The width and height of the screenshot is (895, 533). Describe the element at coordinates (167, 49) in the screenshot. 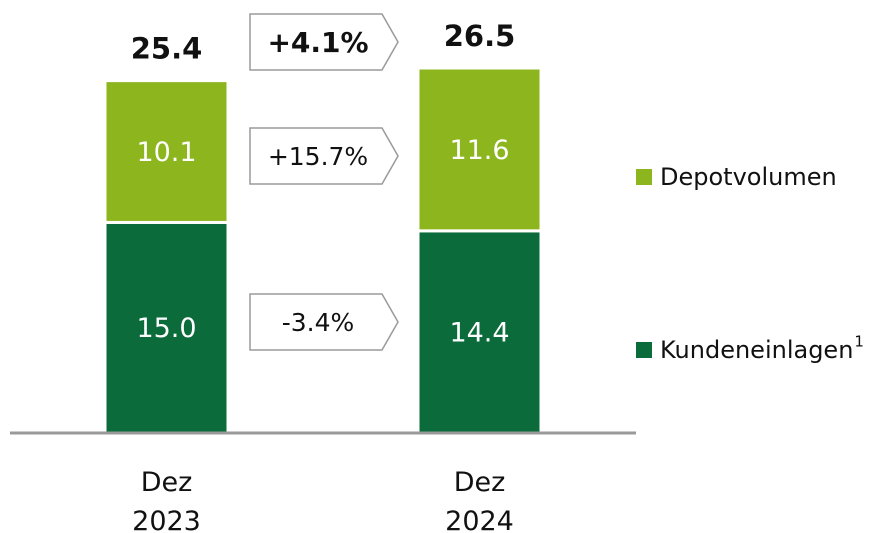

I see `total-label: 25.4` at that location.